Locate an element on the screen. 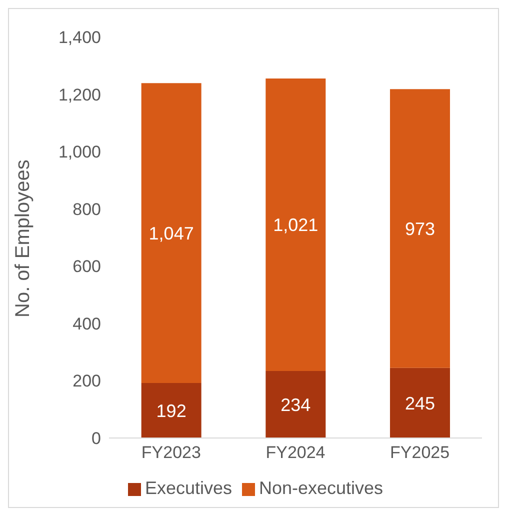  y-tick-label: 400 is located at coordinates (86, 324).